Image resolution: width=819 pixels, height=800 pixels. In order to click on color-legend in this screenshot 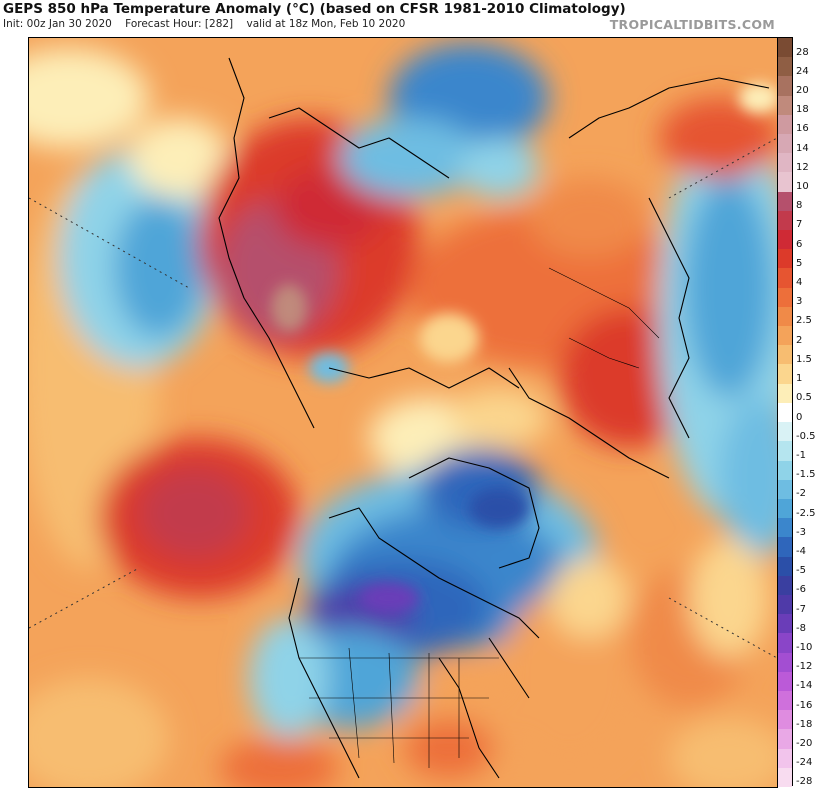, I will do `click(785, 412)`.